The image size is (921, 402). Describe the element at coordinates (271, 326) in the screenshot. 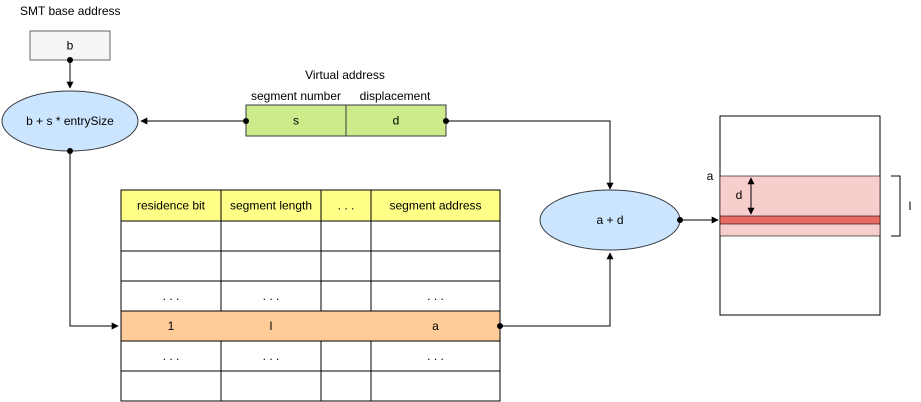

I see `table-cell-text: l` at that location.